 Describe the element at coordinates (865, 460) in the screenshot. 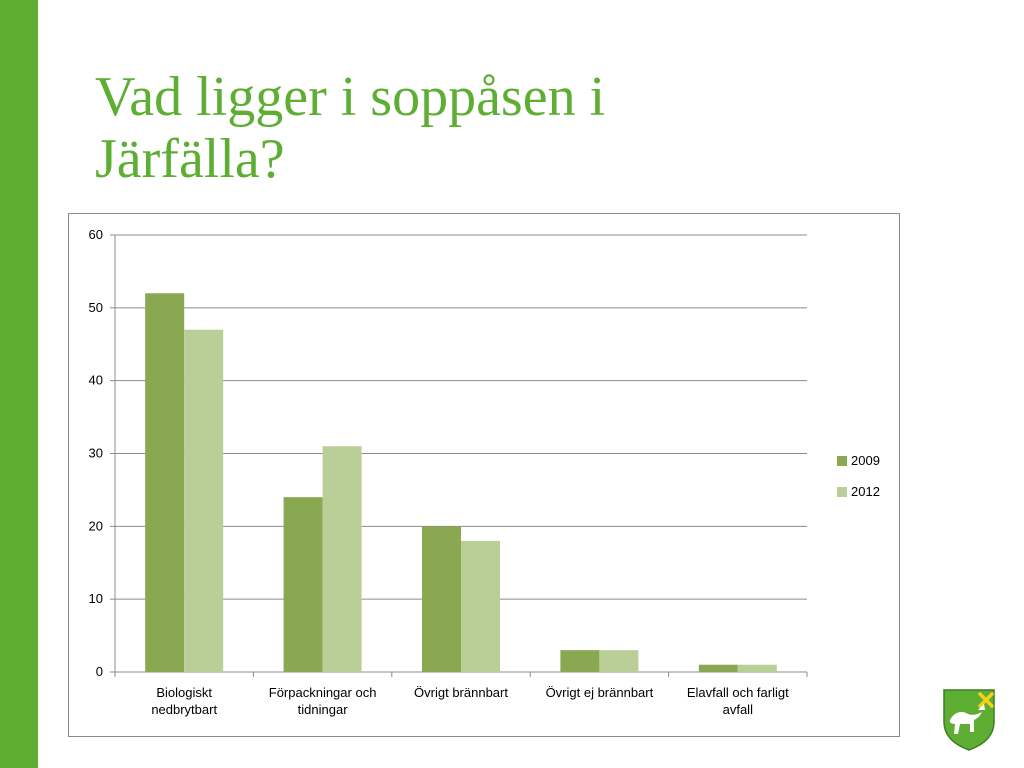

I see `legend-label-2009: 2009` at that location.